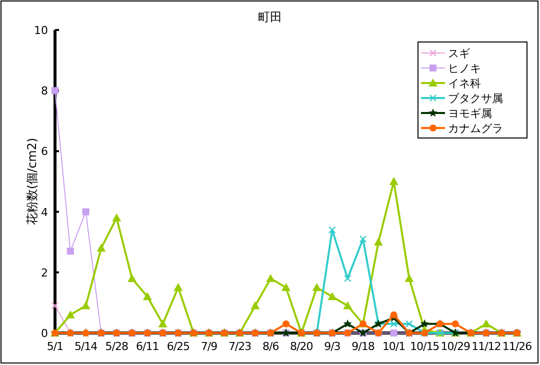  I want to click on y-tick-label: 0, so click(44, 333).